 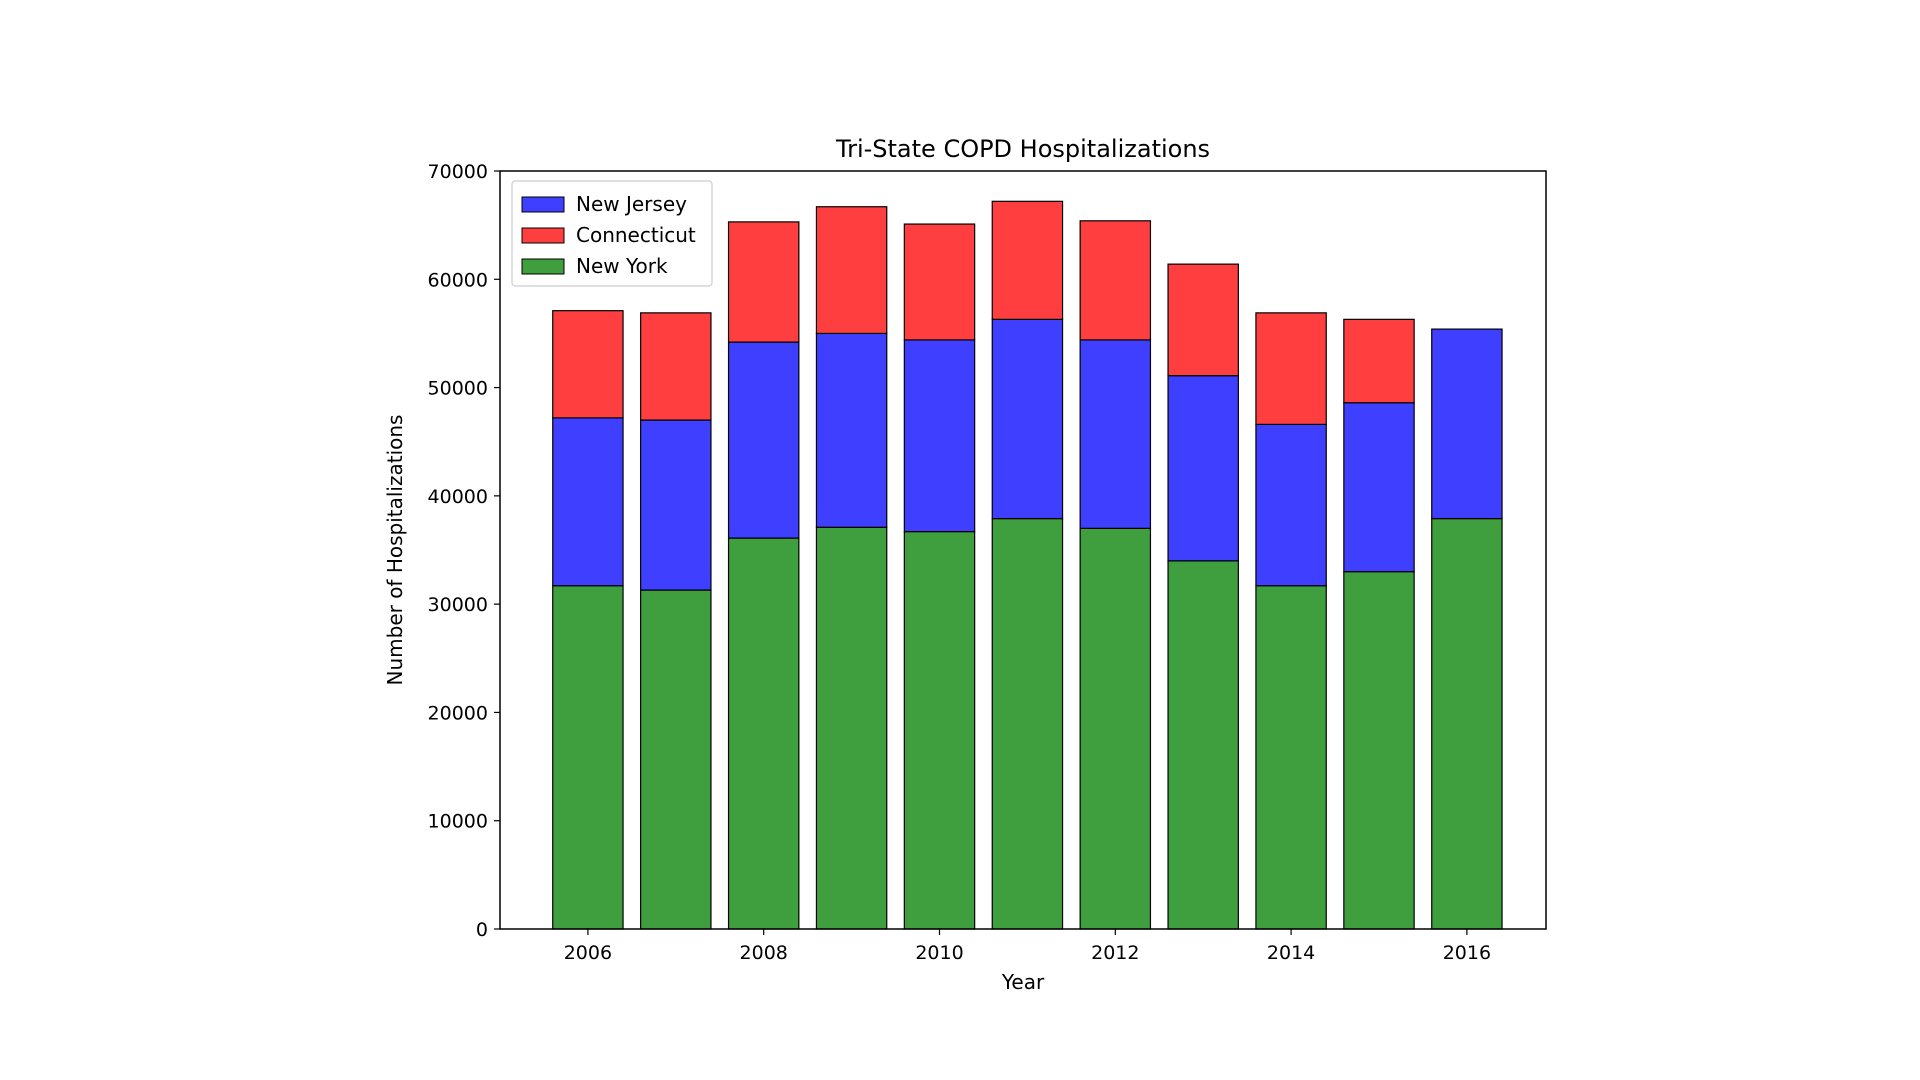 I want to click on x-tick-label: 2010, so click(x=939, y=953).